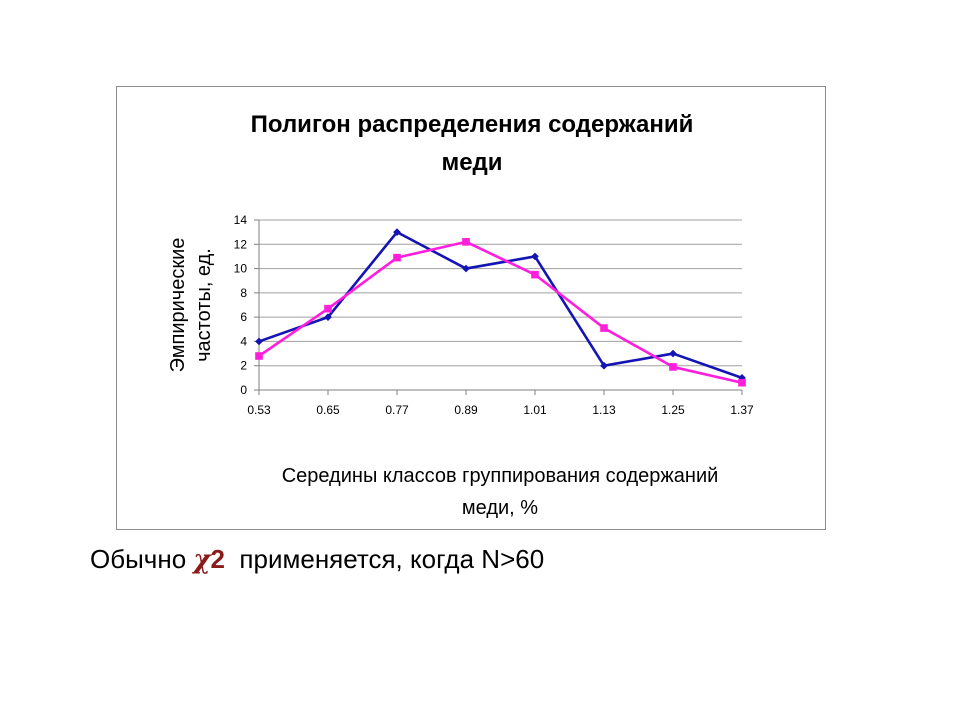 The height and width of the screenshot is (720, 960). Describe the element at coordinates (328, 410) in the screenshot. I see `x-tick-label-1: 0.65` at that location.